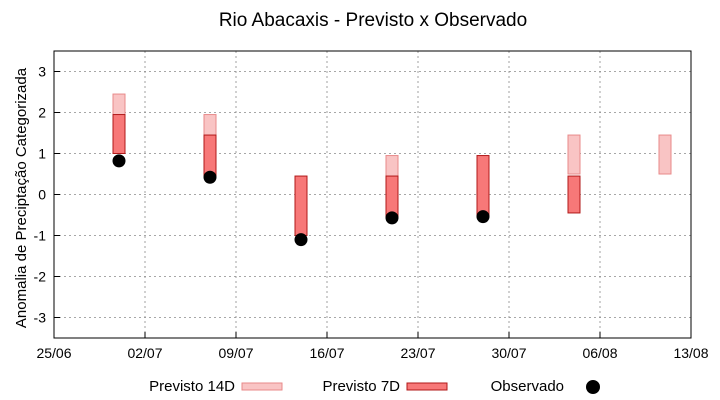 This screenshot has width=720, height=400. Describe the element at coordinates (373, 20) in the screenshot. I see `chart-title: Rio Abacaxis - Previsto x Observado` at that location.